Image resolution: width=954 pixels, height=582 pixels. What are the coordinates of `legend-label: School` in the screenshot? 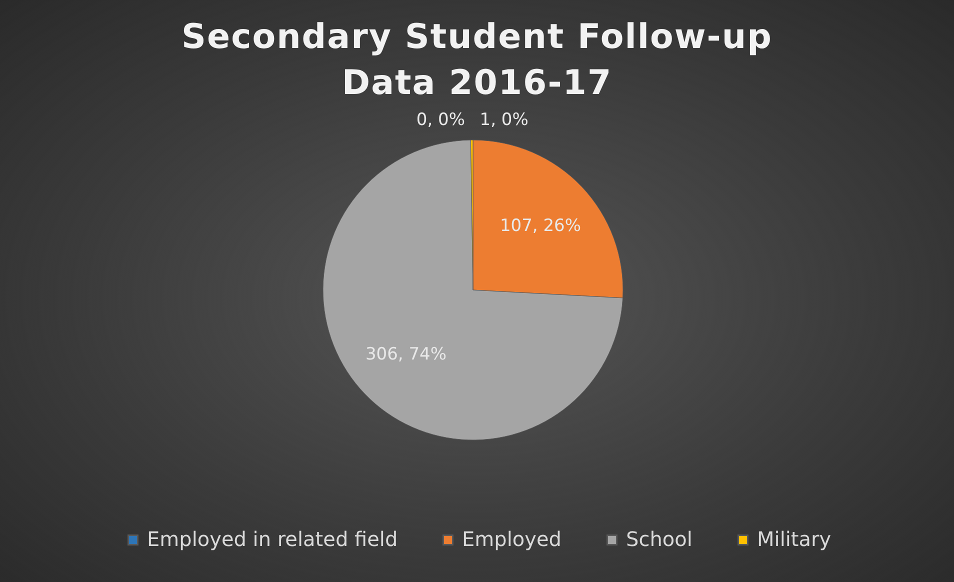 It's located at (659, 539).